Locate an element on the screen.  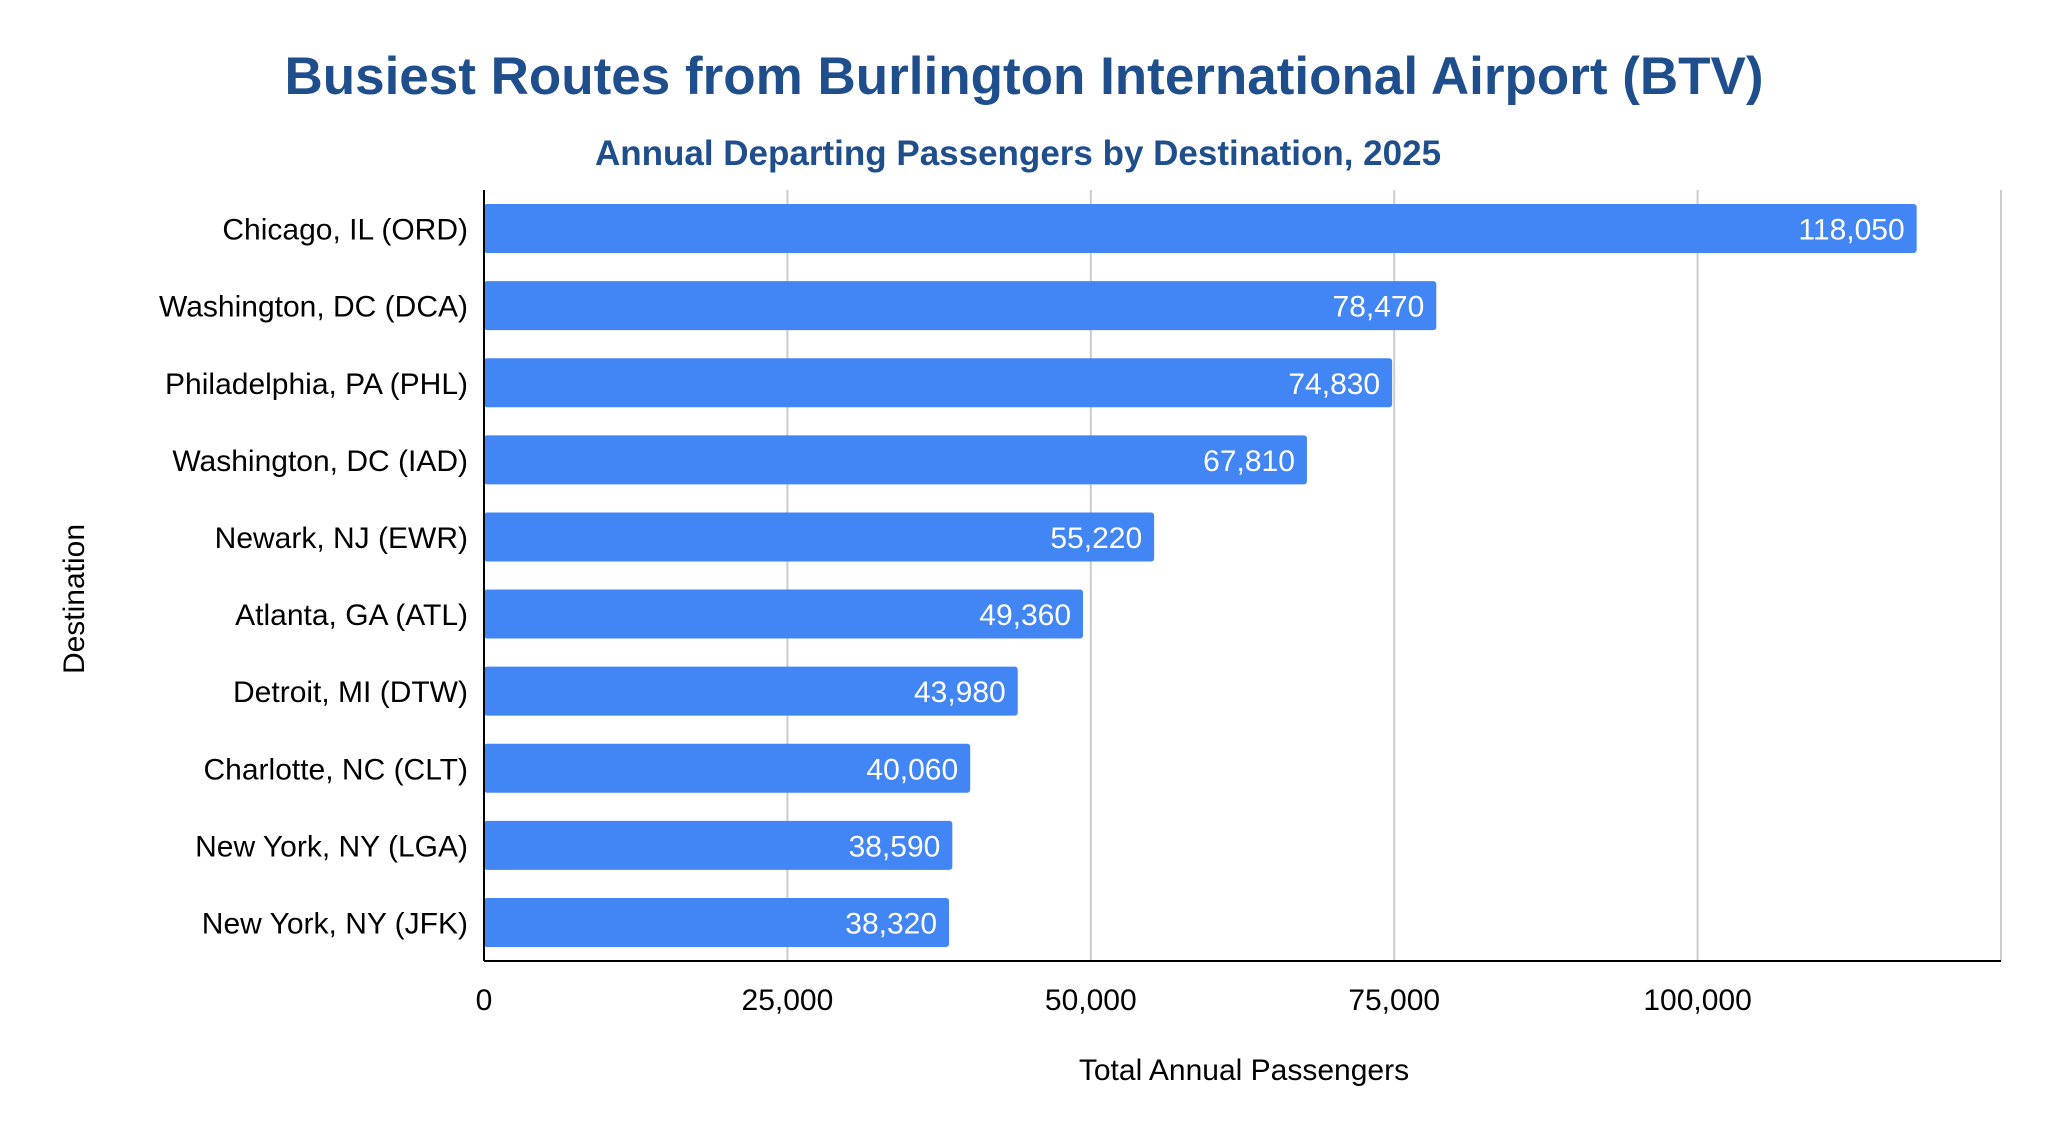
data-label: 74,830 is located at coordinates (1334, 384).